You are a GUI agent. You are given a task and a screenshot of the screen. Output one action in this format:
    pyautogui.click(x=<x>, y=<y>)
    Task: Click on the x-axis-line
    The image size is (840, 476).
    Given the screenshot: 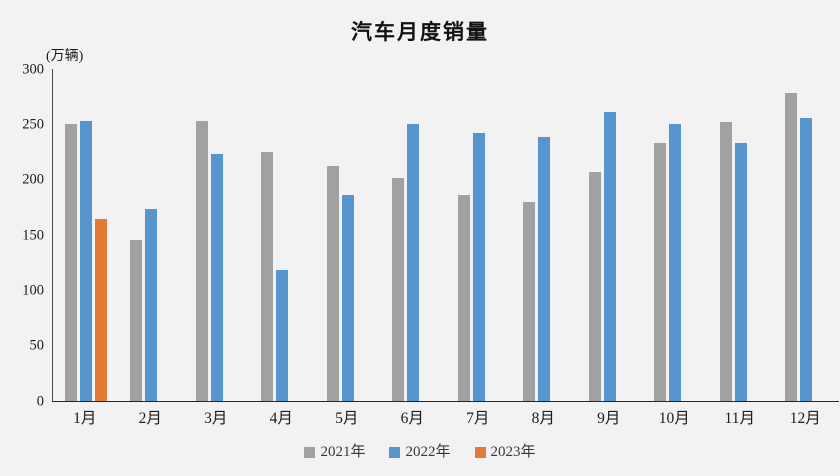 What is the action you would take?
    pyautogui.click(x=445, y=401)
    